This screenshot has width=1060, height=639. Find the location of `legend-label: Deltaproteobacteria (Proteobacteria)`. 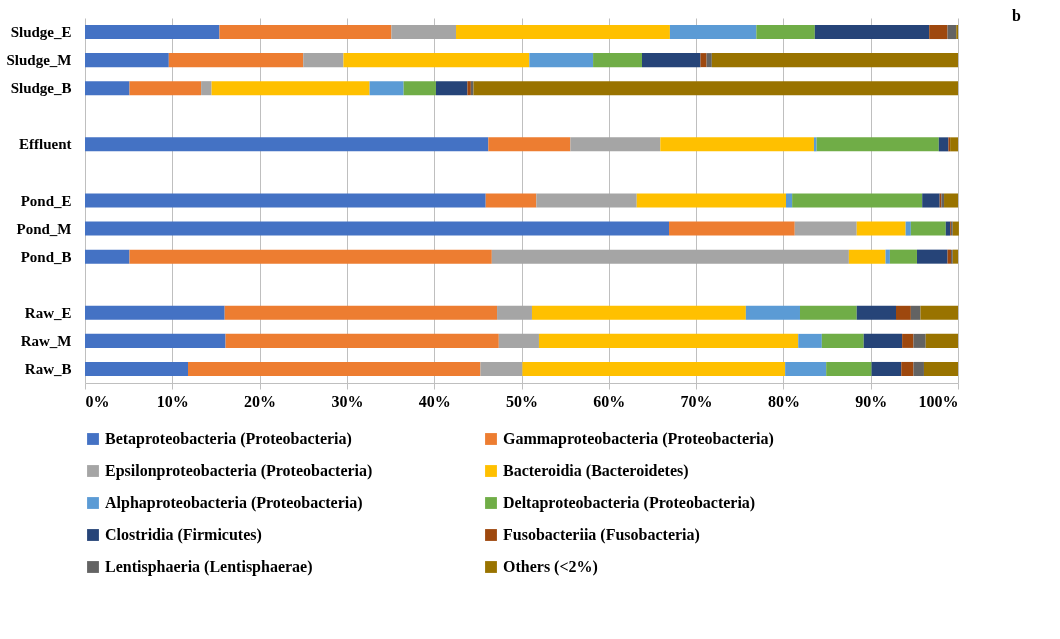

legend-label: Deltaproteobacteria (Proteobacteria) is located at coordinates (629, 503).